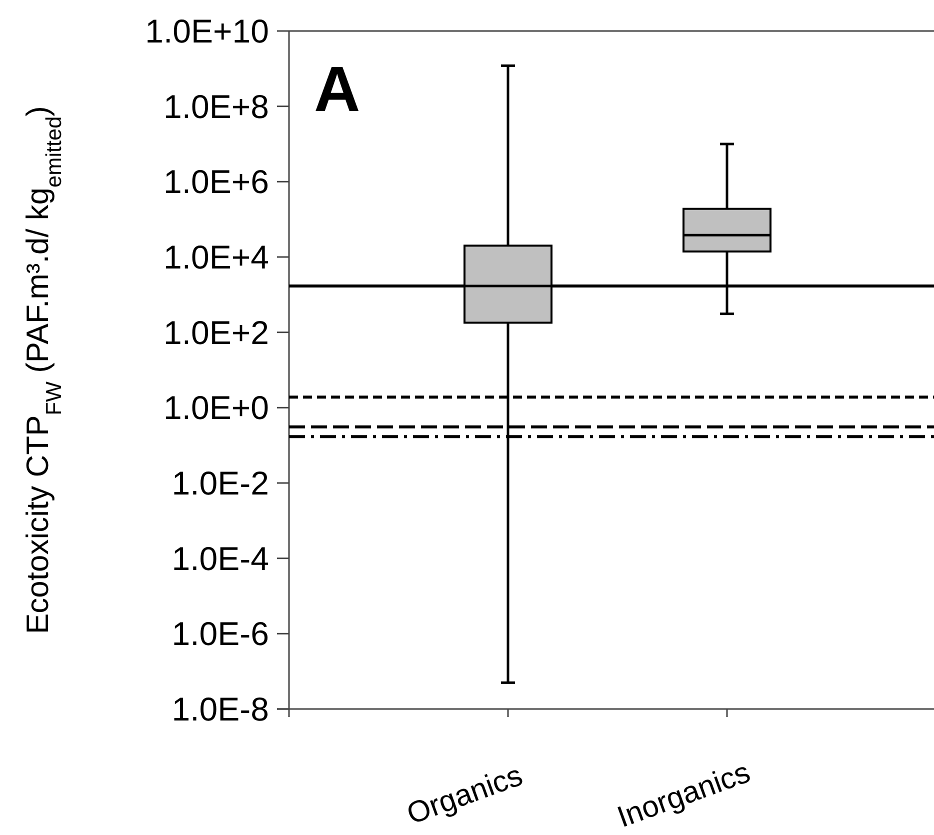 The width and height of the screenshot is (934, 835). What do you see at coordinates (337, 89) in the screenshot?
I see `annotation: A` at bounding box center [337, 89].